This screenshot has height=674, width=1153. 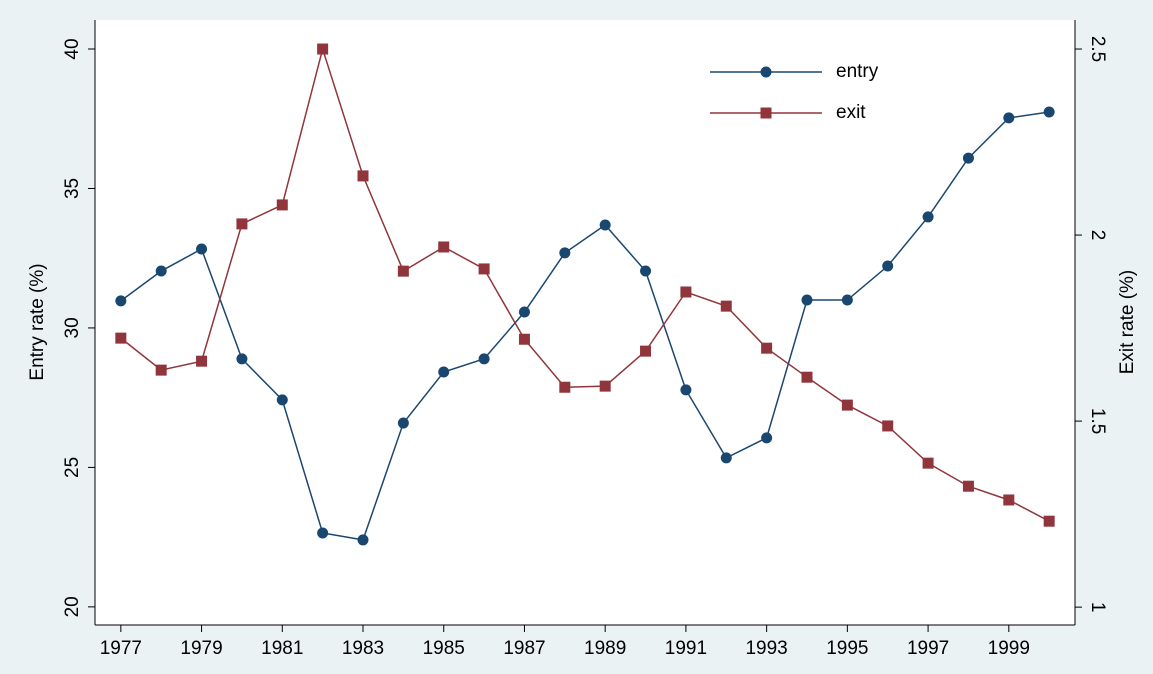 What do you see at coordinates (1097, 49) in the screenshot?
I see `y2-tick-label: 2.5` at bounding box center [1097, 49].